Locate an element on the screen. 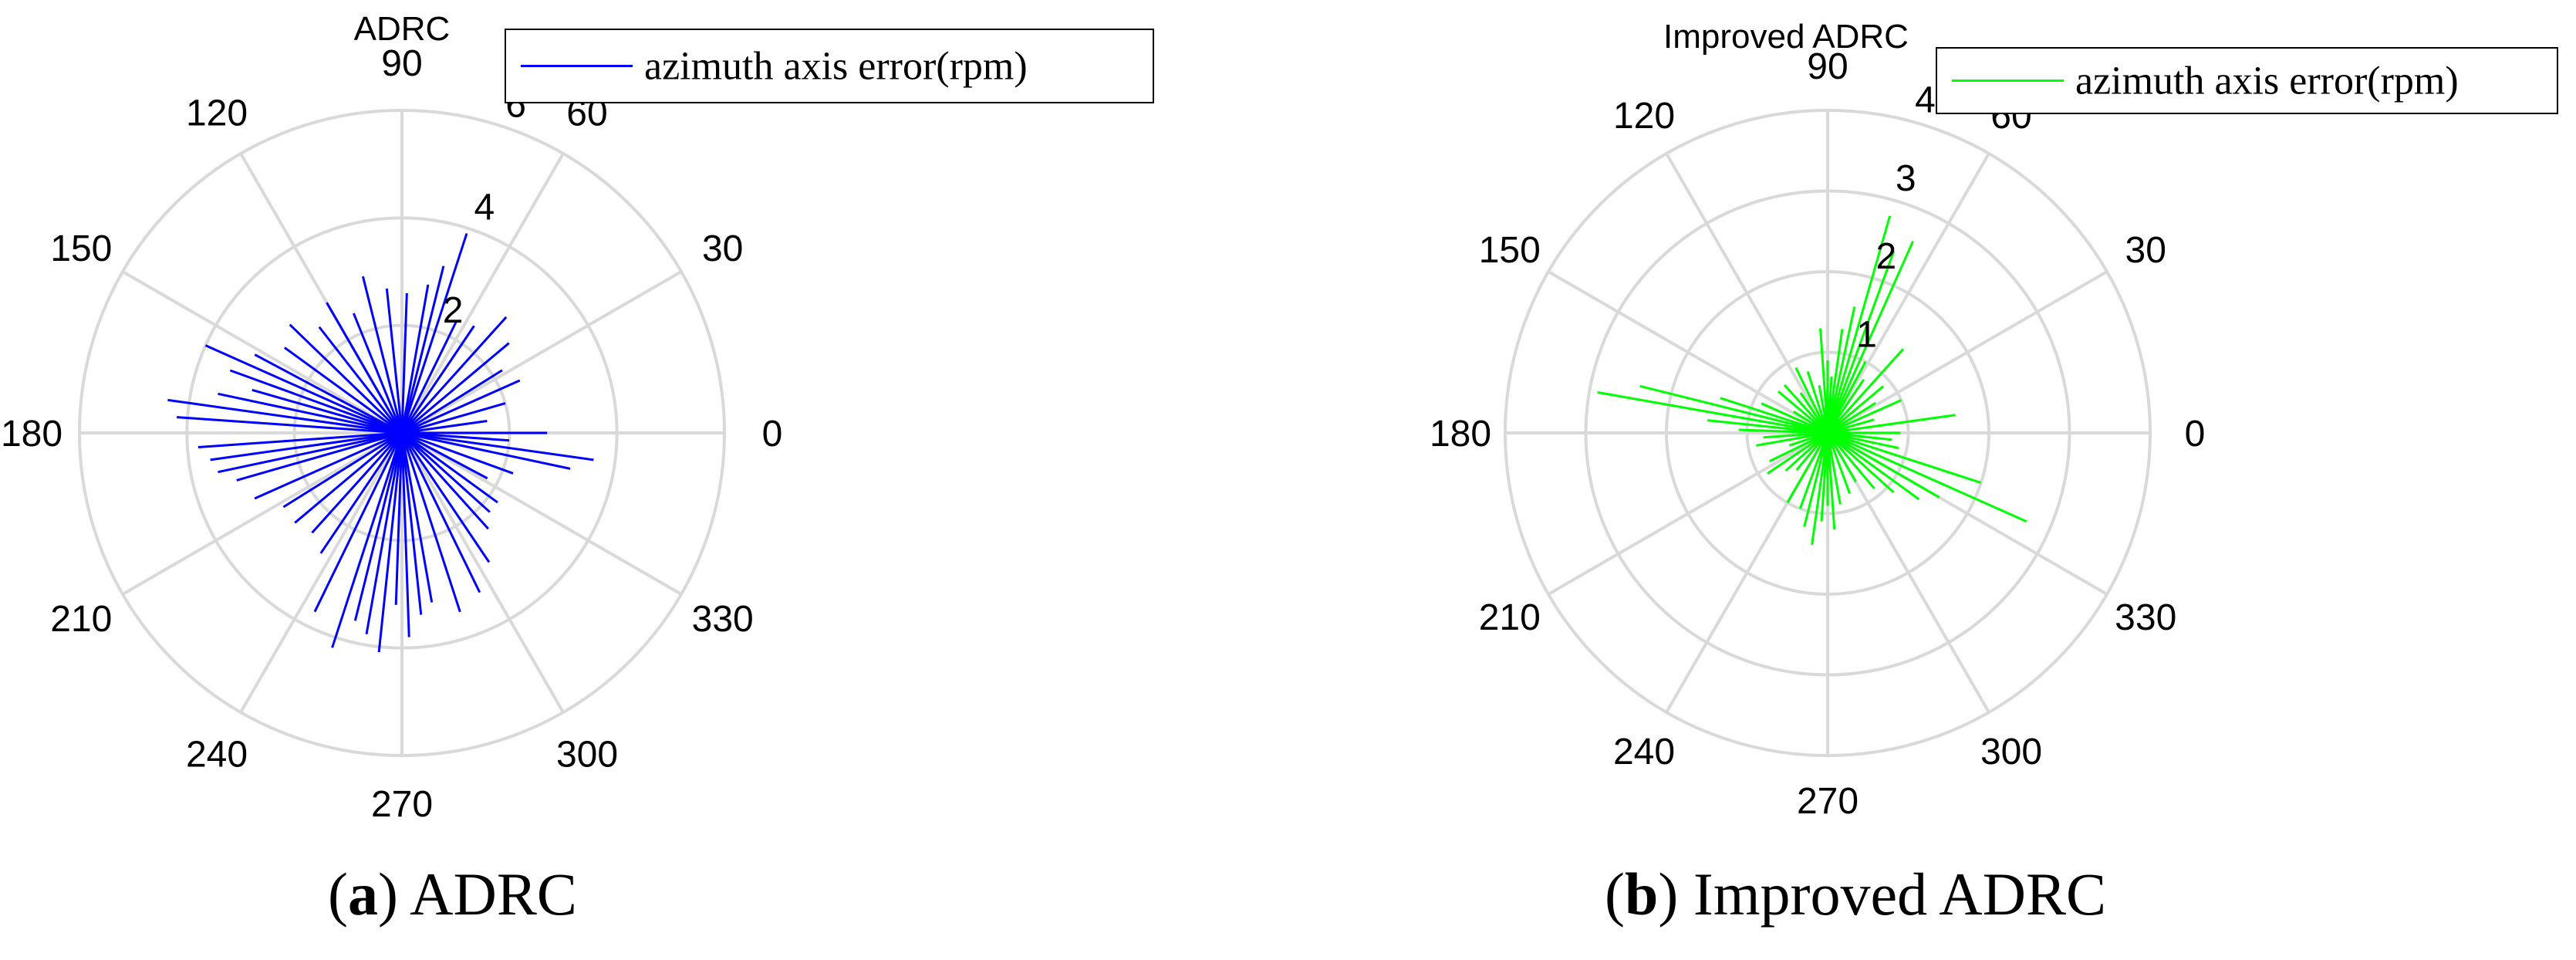 The image size is (2576, 960). angle-tick-label: 0 is located at coordinates (772, 434).